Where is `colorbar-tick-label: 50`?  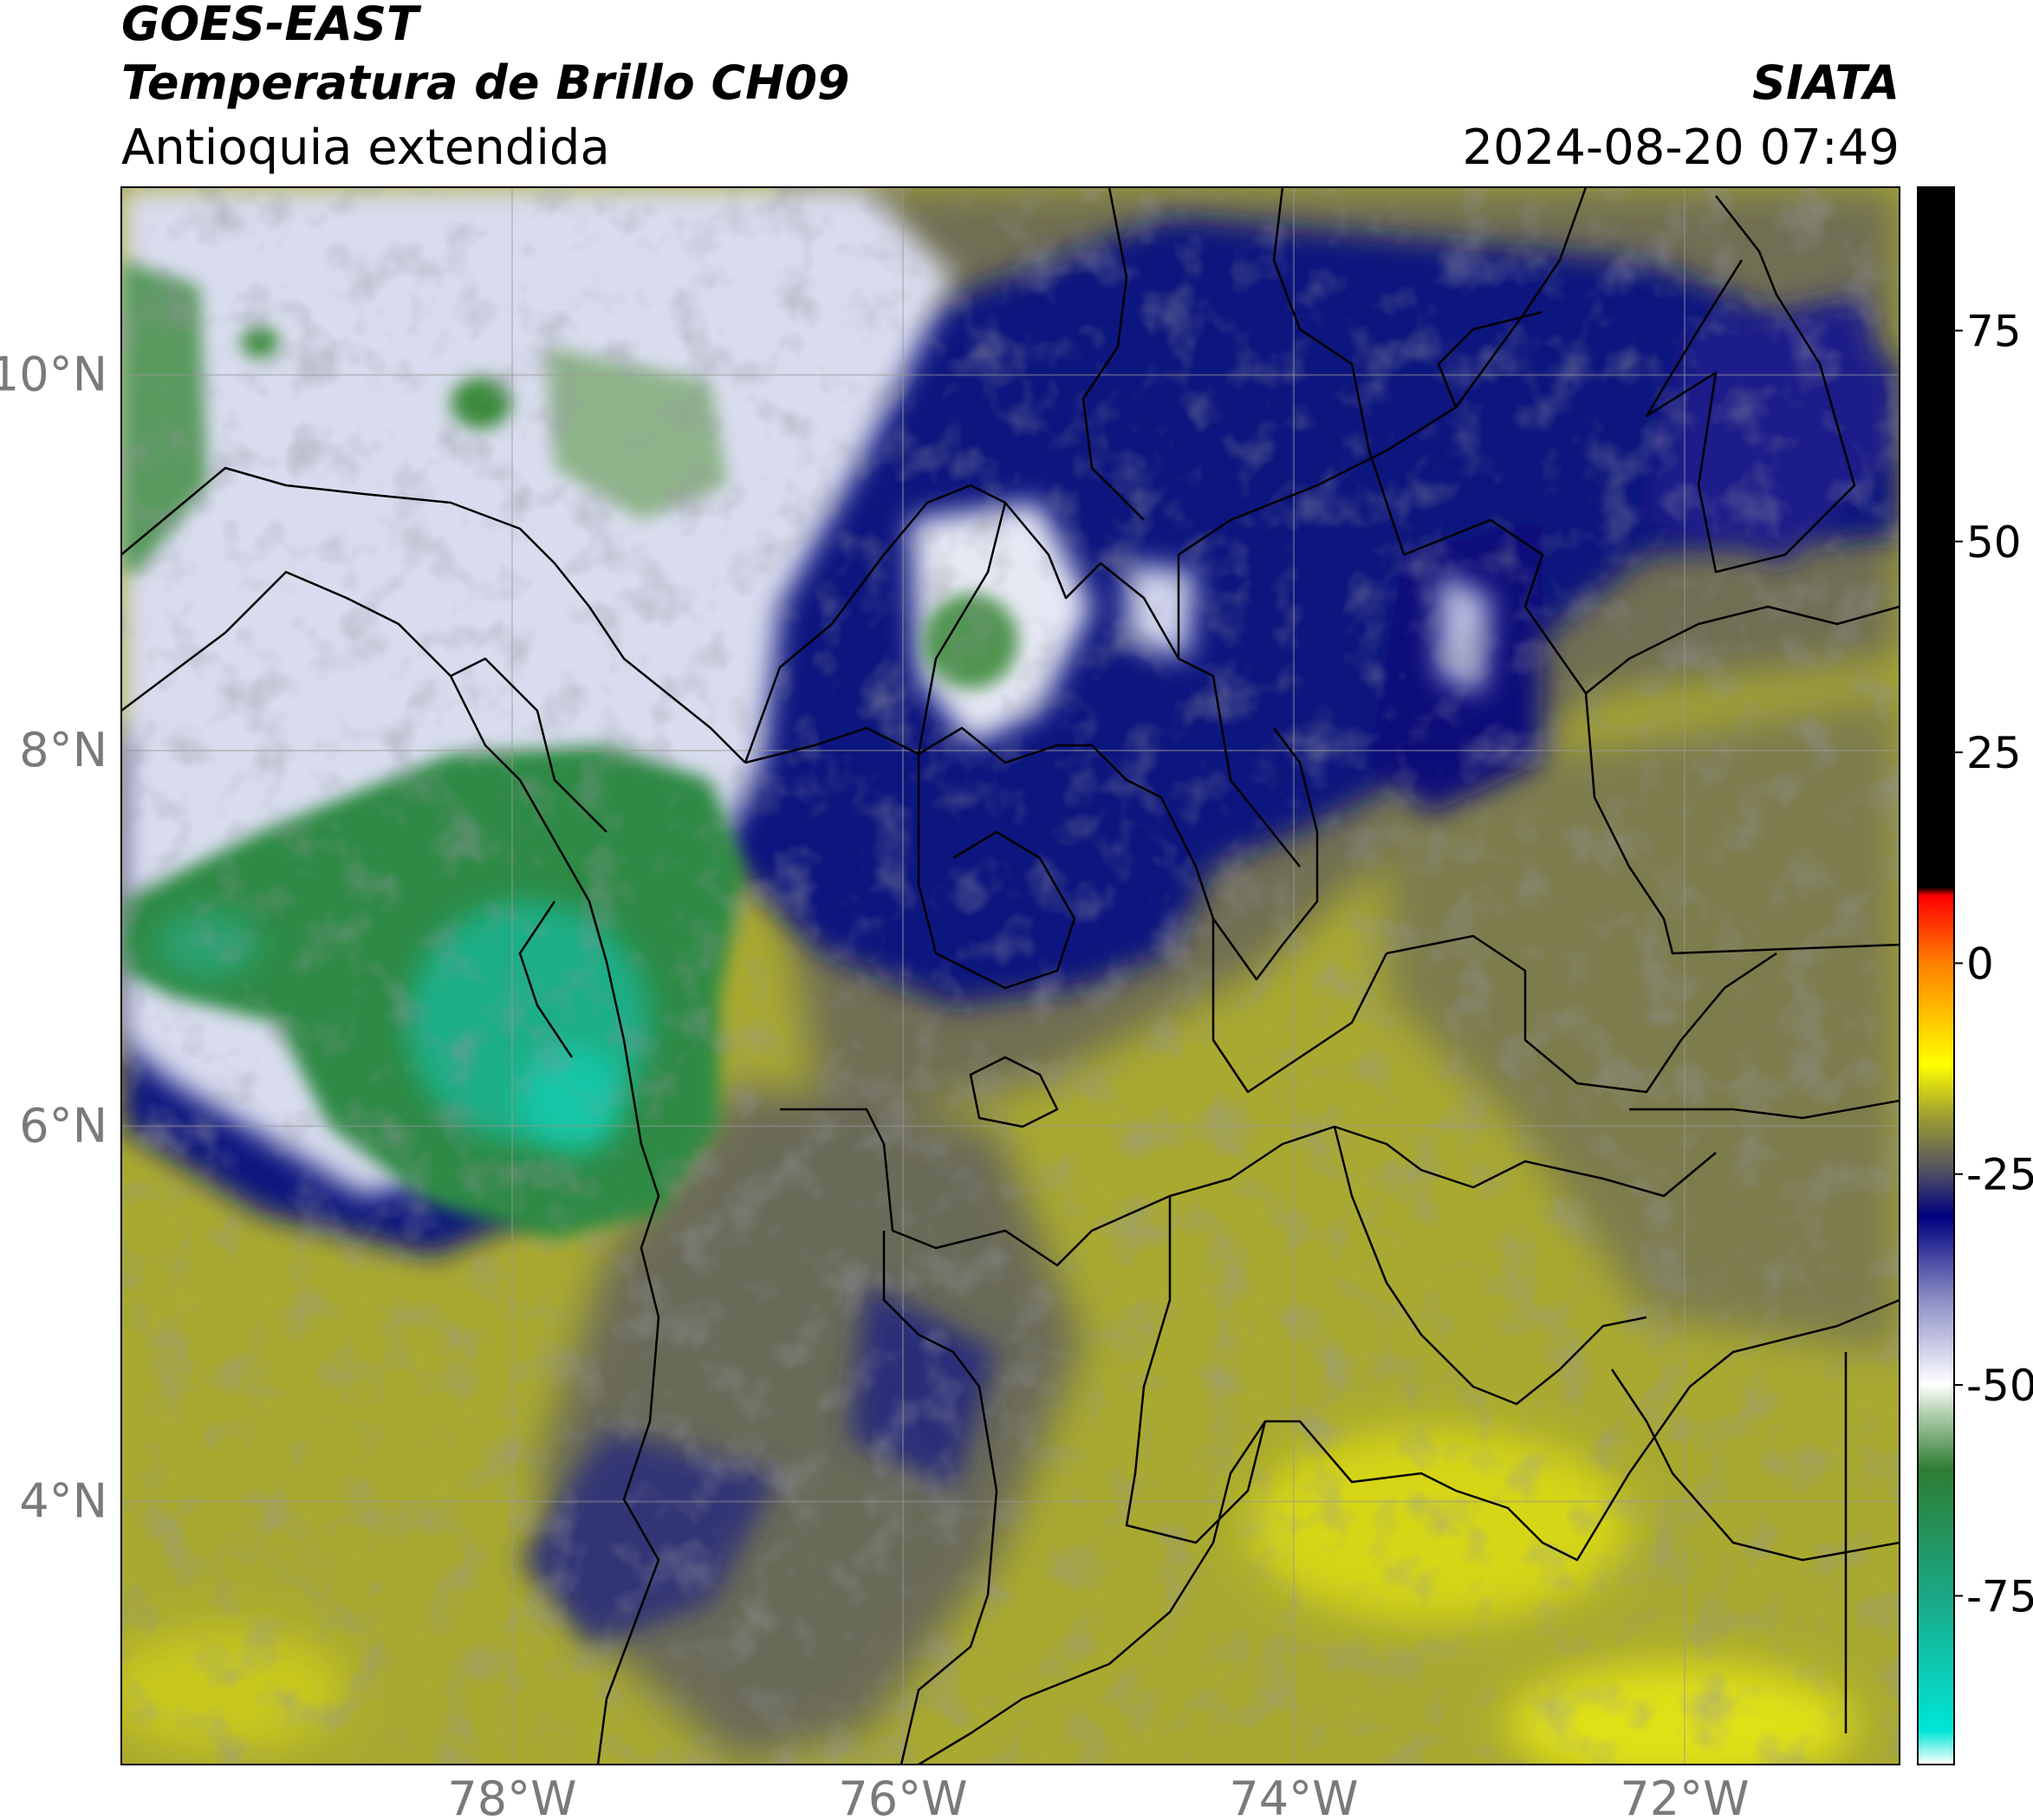 colorbar-tick-label: 50 is located at coordinates (1994, 542).